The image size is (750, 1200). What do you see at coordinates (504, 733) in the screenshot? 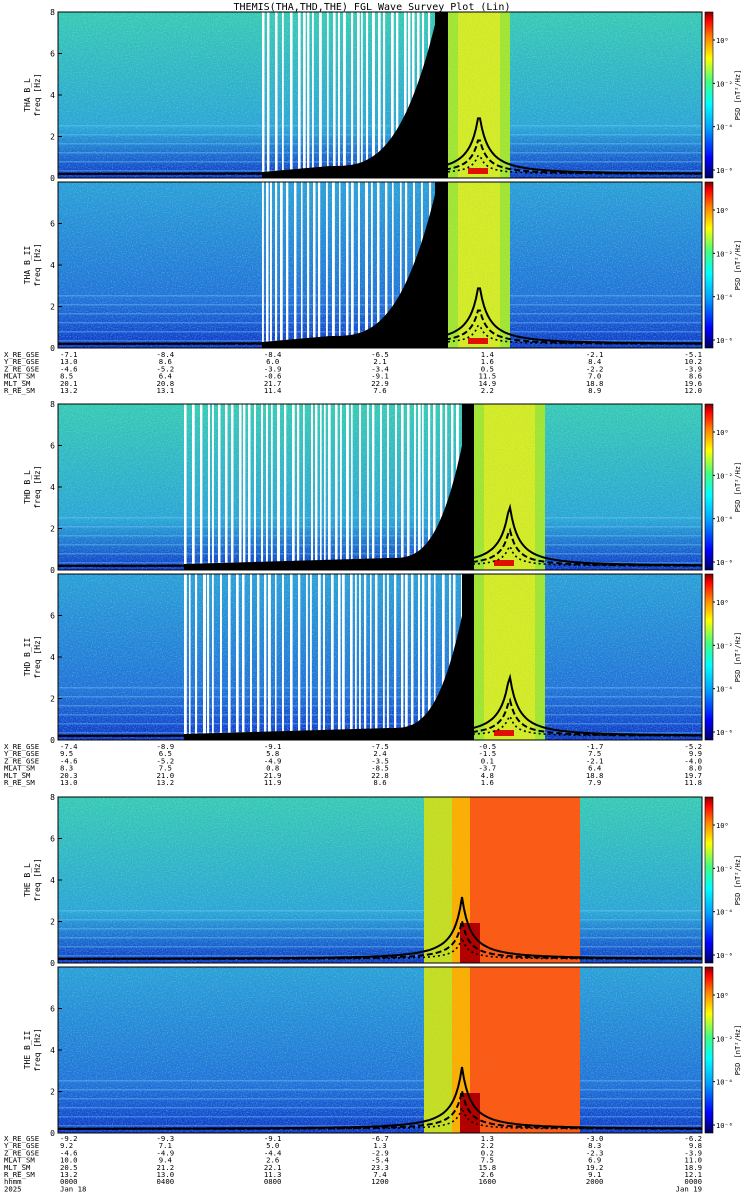
I see `wave-band-core` at bounding box center [504, 733].